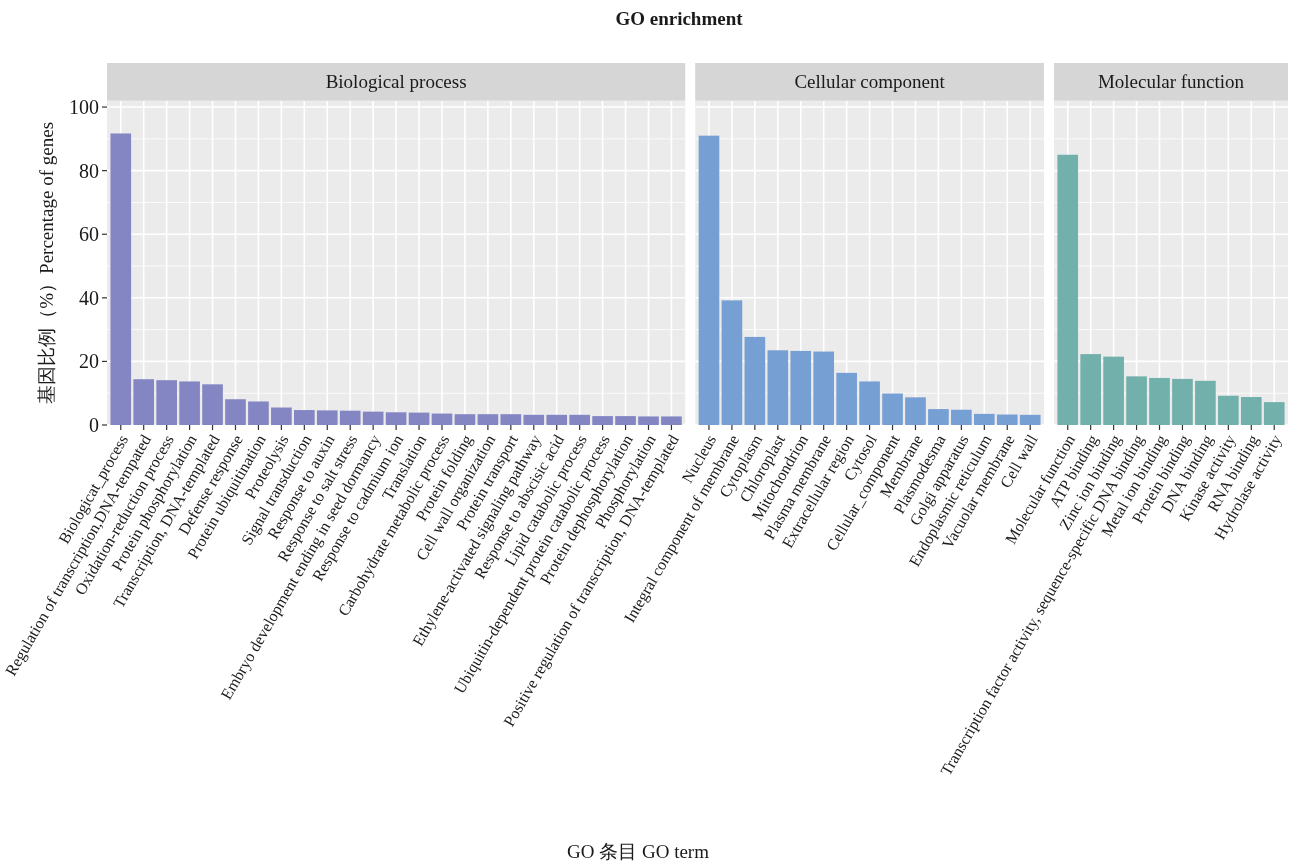 This screenshot has height=867, width=1297. What do you see at coordinates (870, 82) in the screenshot?
I see `chart-title: Cellular component` at bounding box center [870, 82].